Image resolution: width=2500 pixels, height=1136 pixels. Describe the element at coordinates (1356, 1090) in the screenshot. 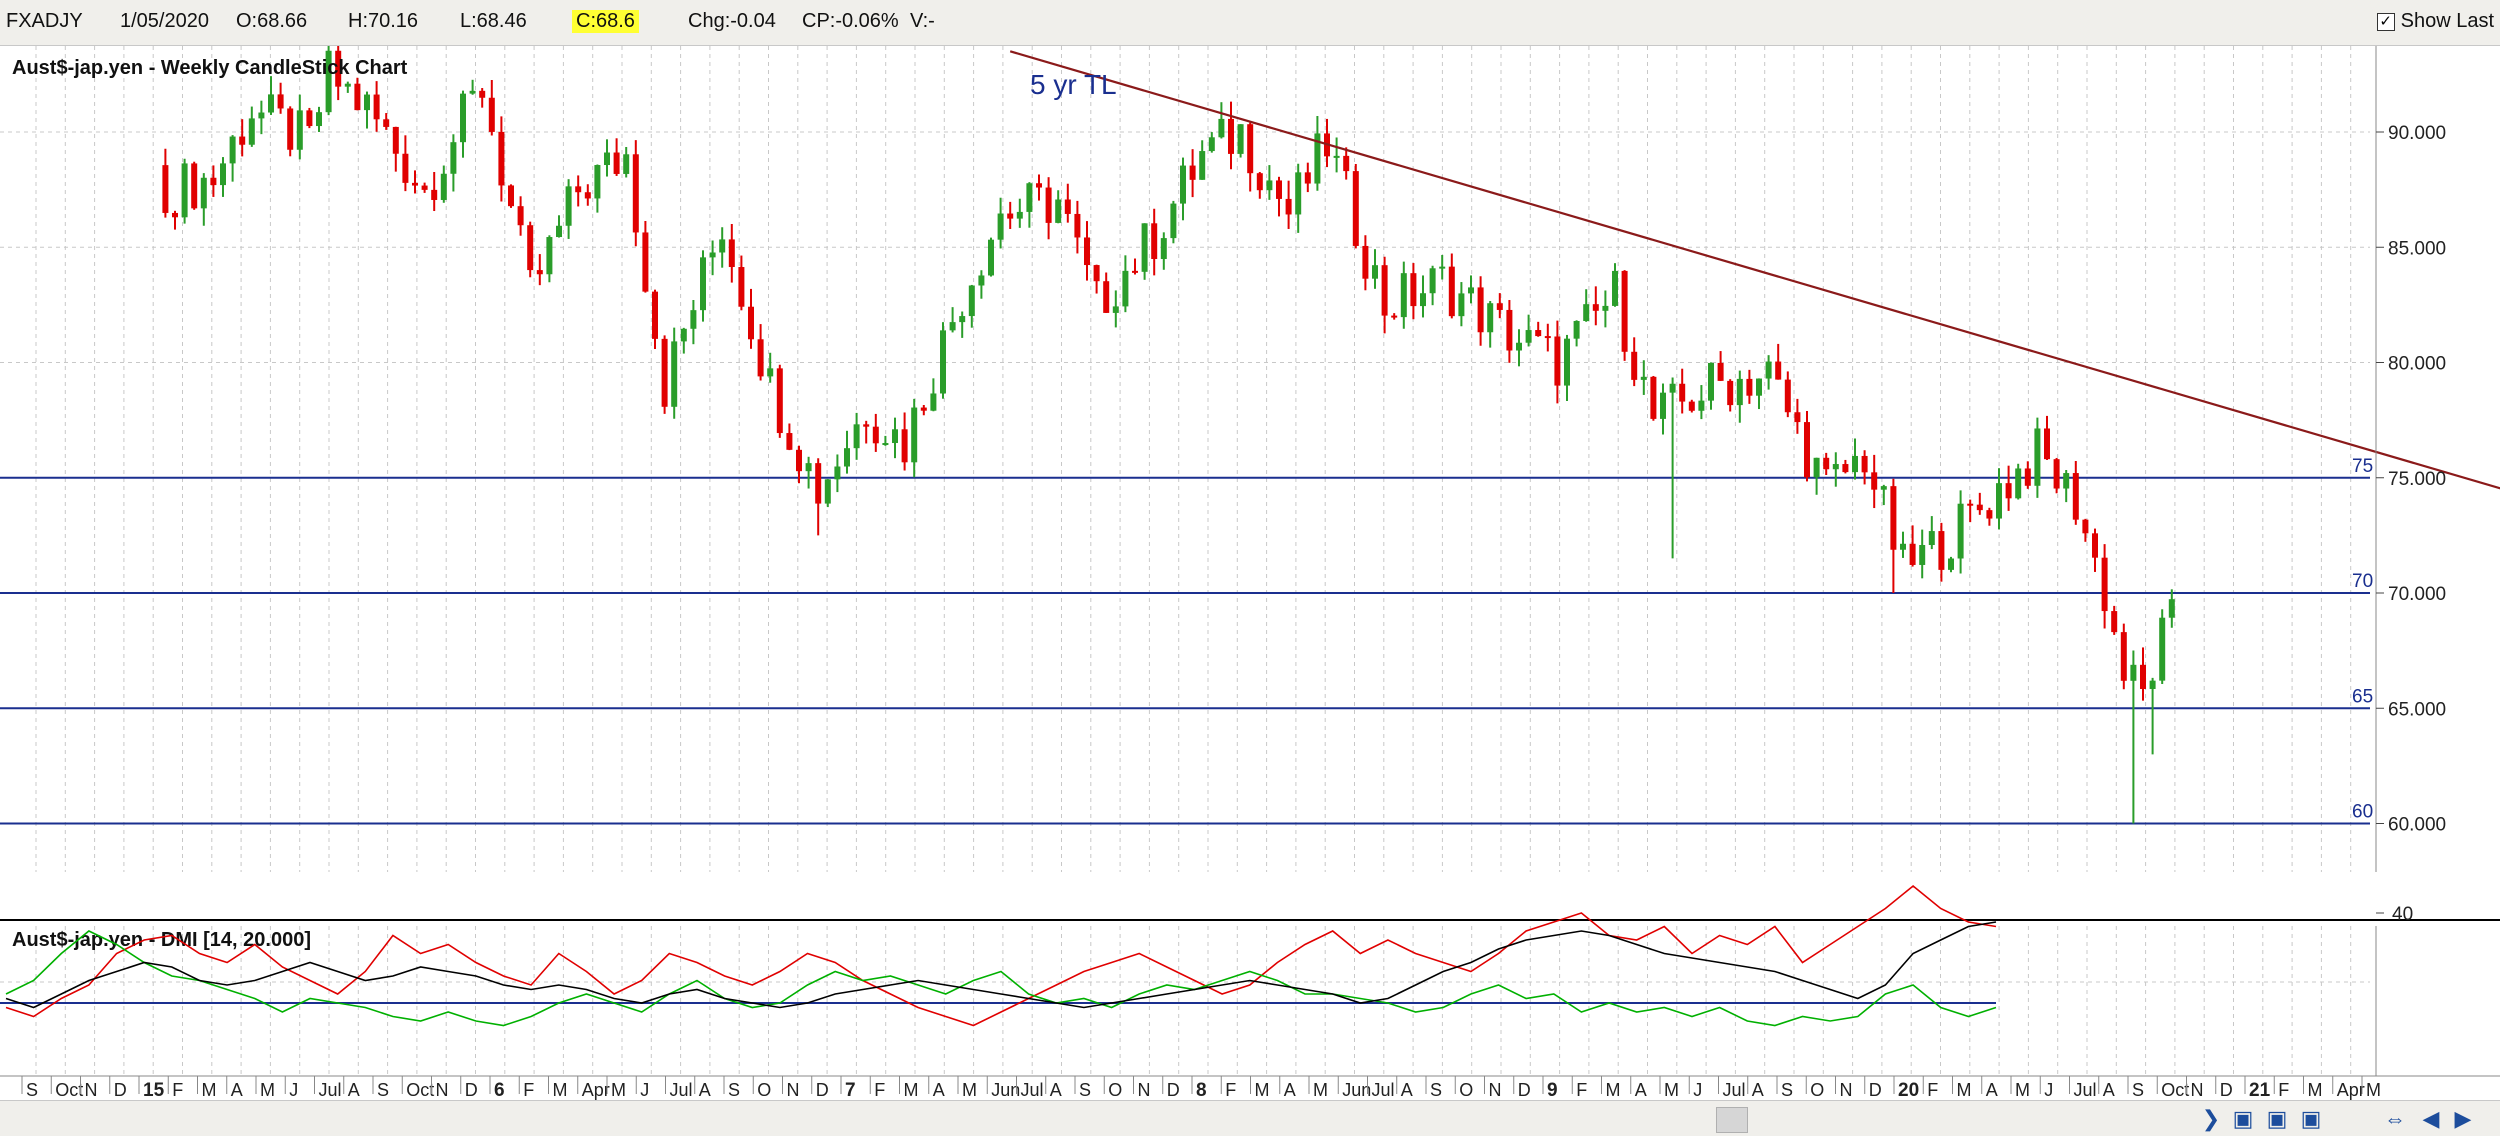

I see `x-tick-label: Jun` at that location.